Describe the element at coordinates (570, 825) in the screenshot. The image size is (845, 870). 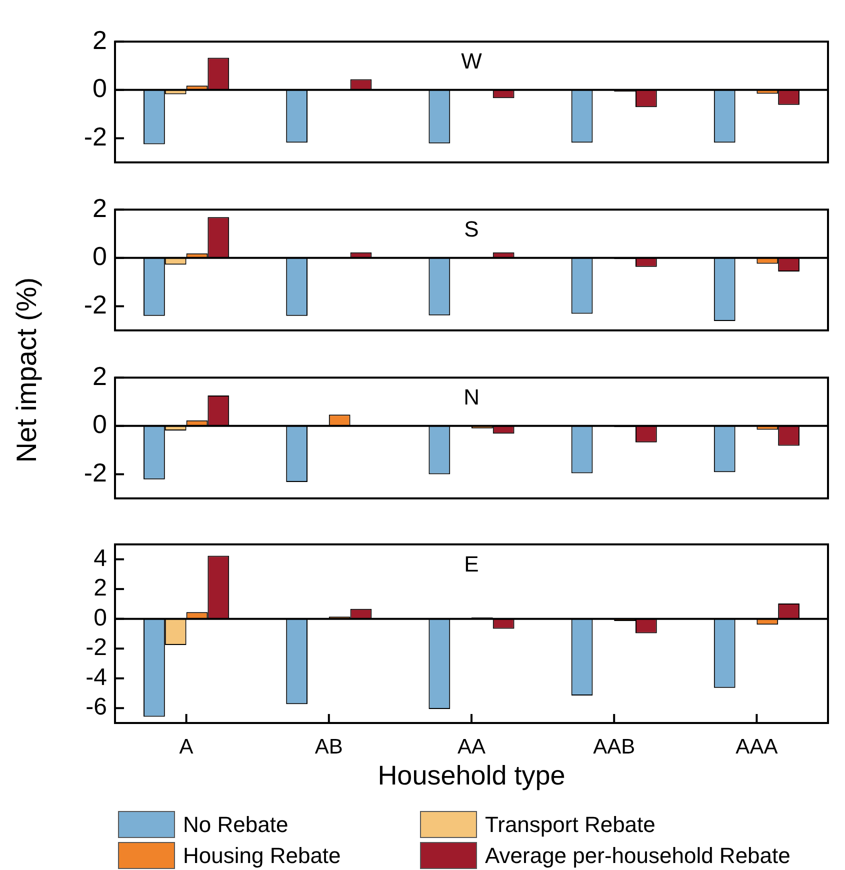
I see `legend-label: Transport Rebate` at that location.